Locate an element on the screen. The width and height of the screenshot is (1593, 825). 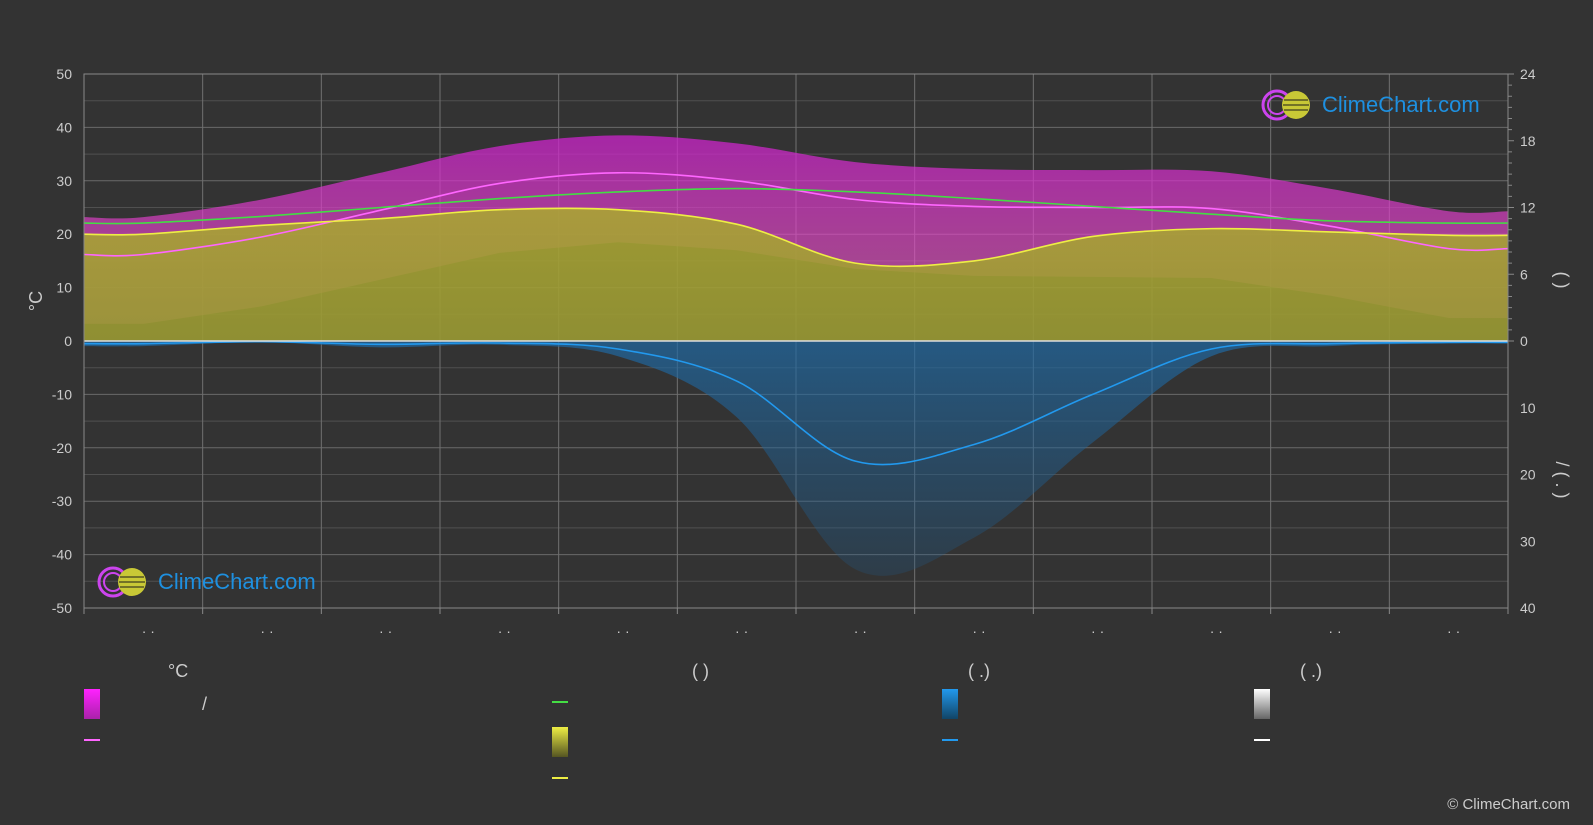
left-tick-label: -40 is located at coordinates (62, 555).